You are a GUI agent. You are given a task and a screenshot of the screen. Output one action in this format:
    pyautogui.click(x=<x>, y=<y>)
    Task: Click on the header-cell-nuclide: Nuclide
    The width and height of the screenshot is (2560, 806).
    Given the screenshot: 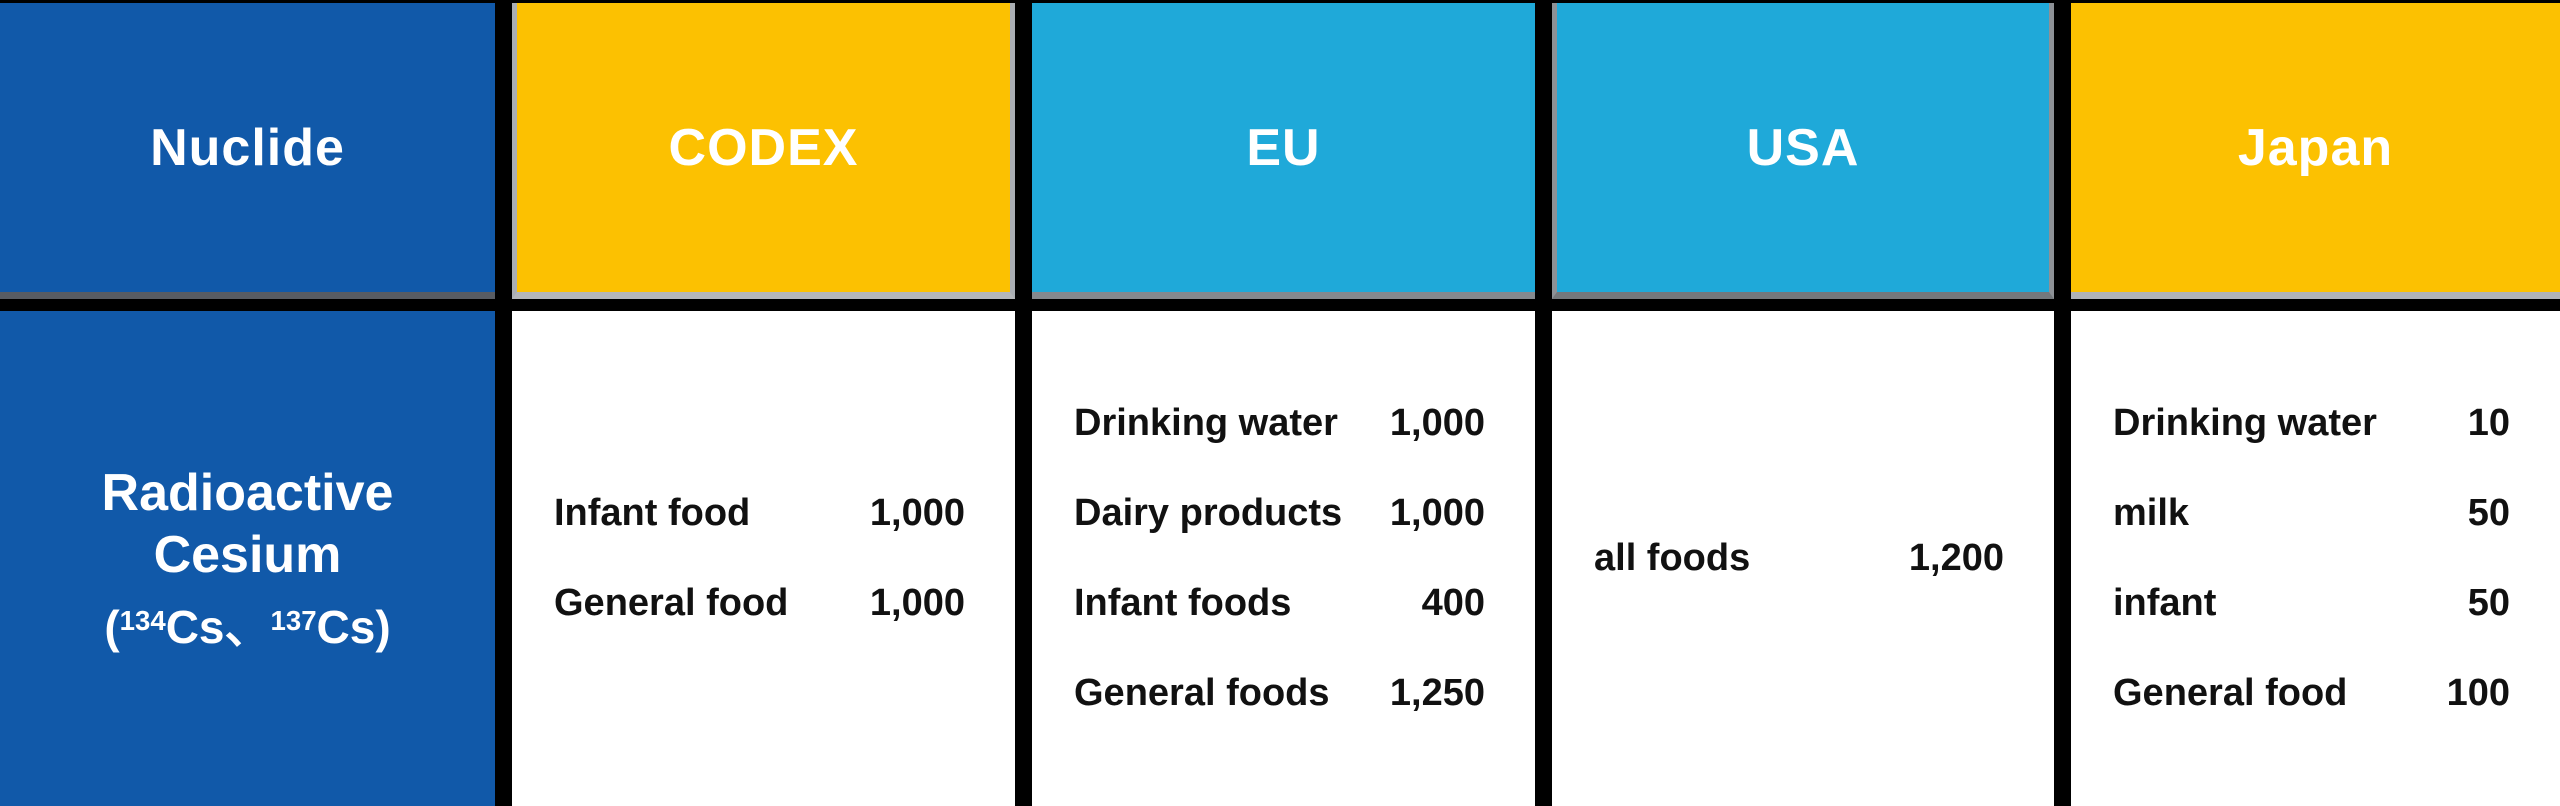 What is the action you would take?
    pyautogui.click(x=247, y=151)
    